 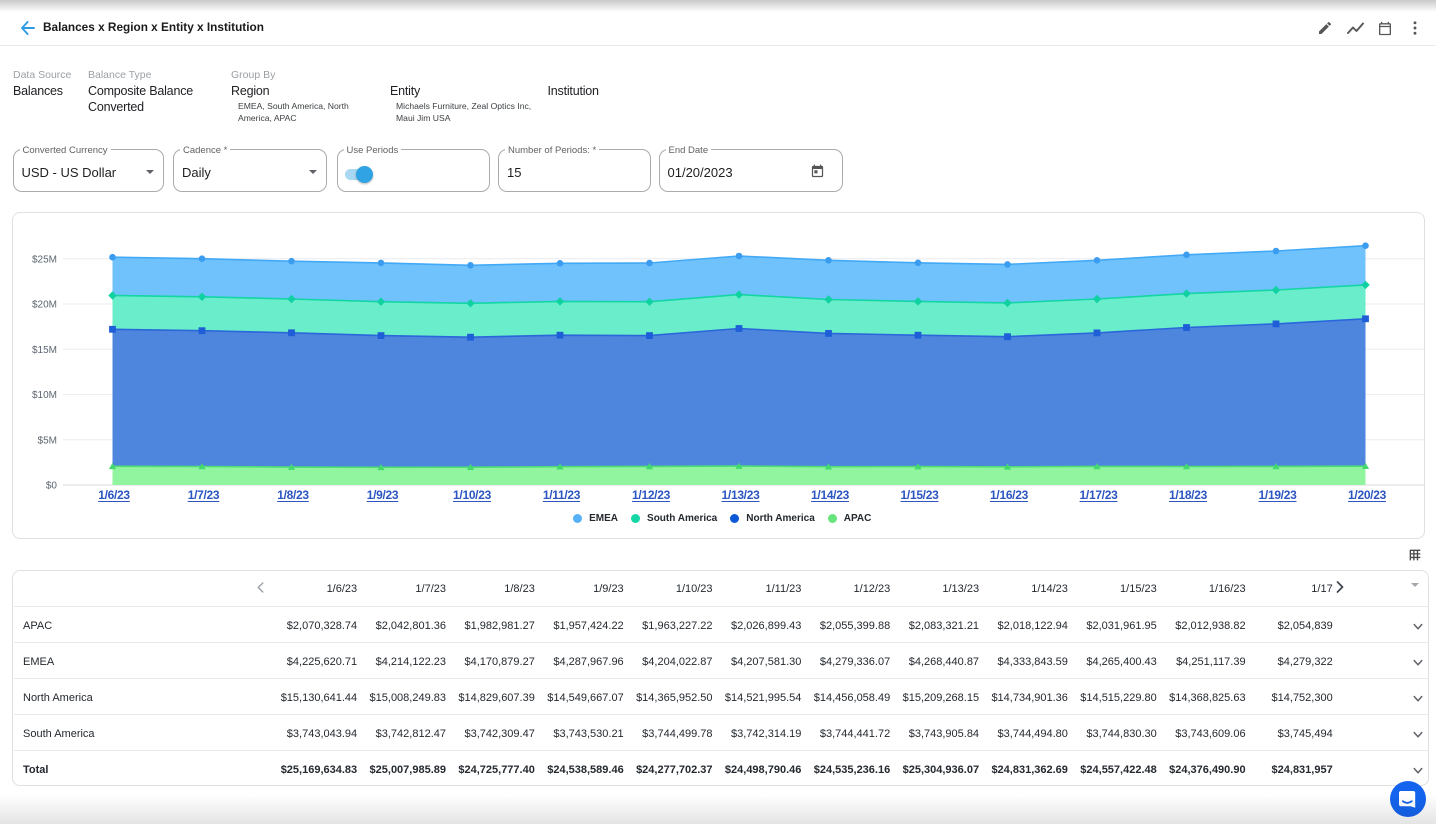 I want to click on svg-text: $20M, so click(x=44, y=305).